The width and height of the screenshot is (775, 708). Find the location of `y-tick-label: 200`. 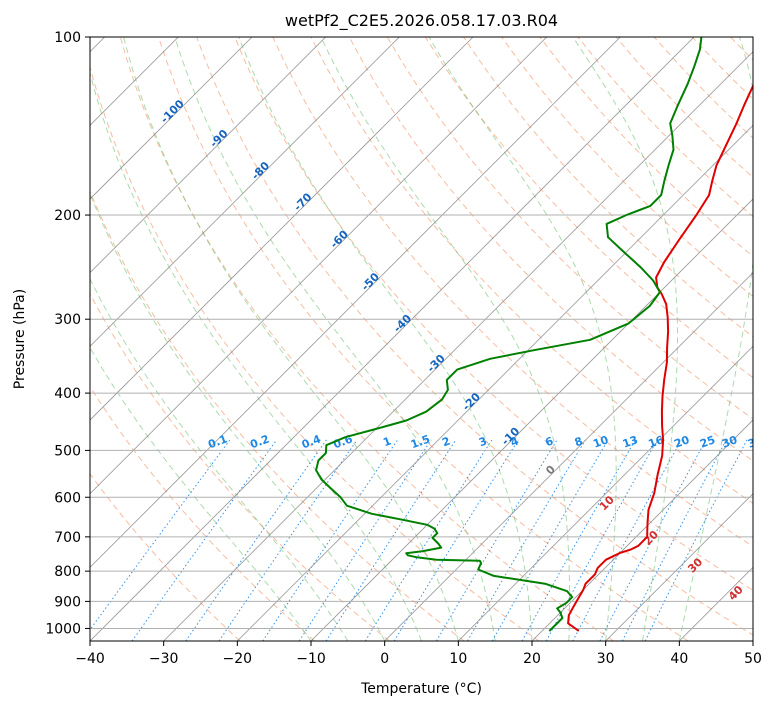

y-tick-label: 200 is located at coordinates (67, 216).